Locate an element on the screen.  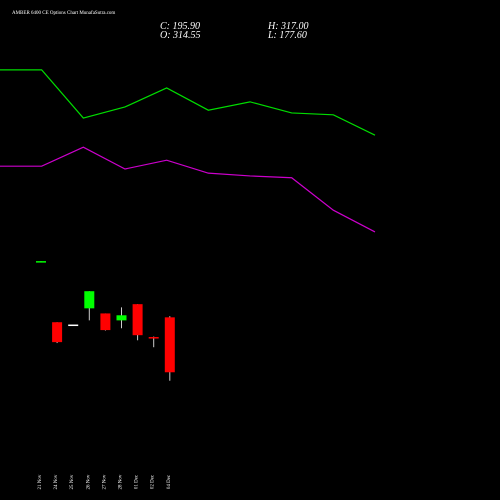
x-tick-label: 01 Dec is located at coordinates (137, 481).